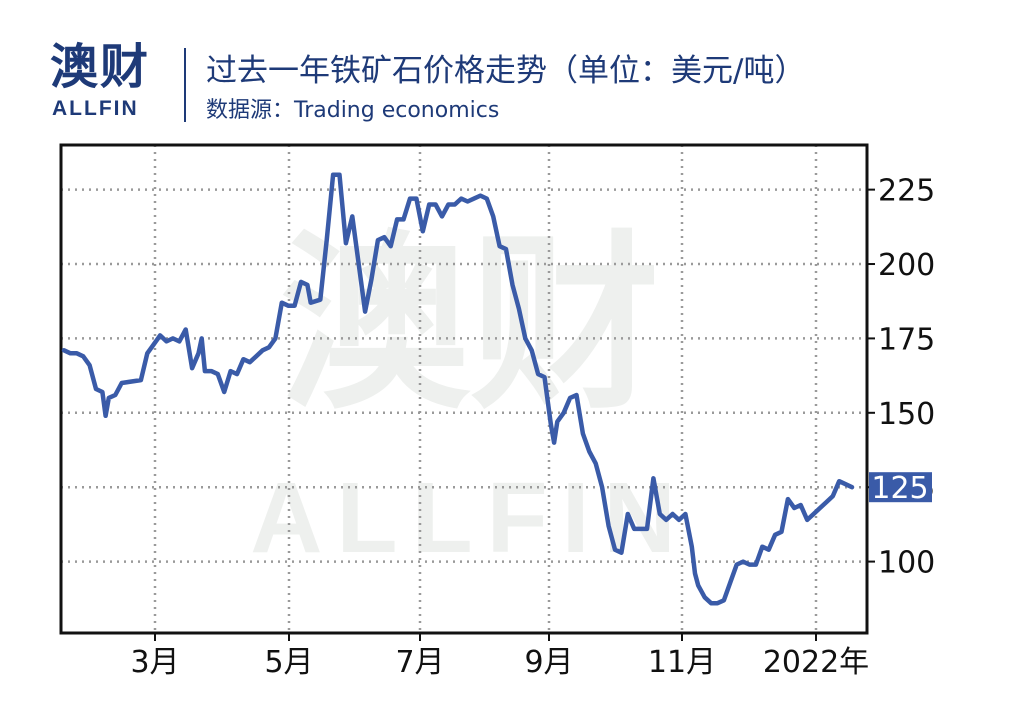 Image resolution: width=1024 pixels, height=727 pixels. What do you see at coordinates (353, 110) in the screenshot?
I see `data-source-subtitle: 数据源：Trading economics` at bounding box center [353, 110].